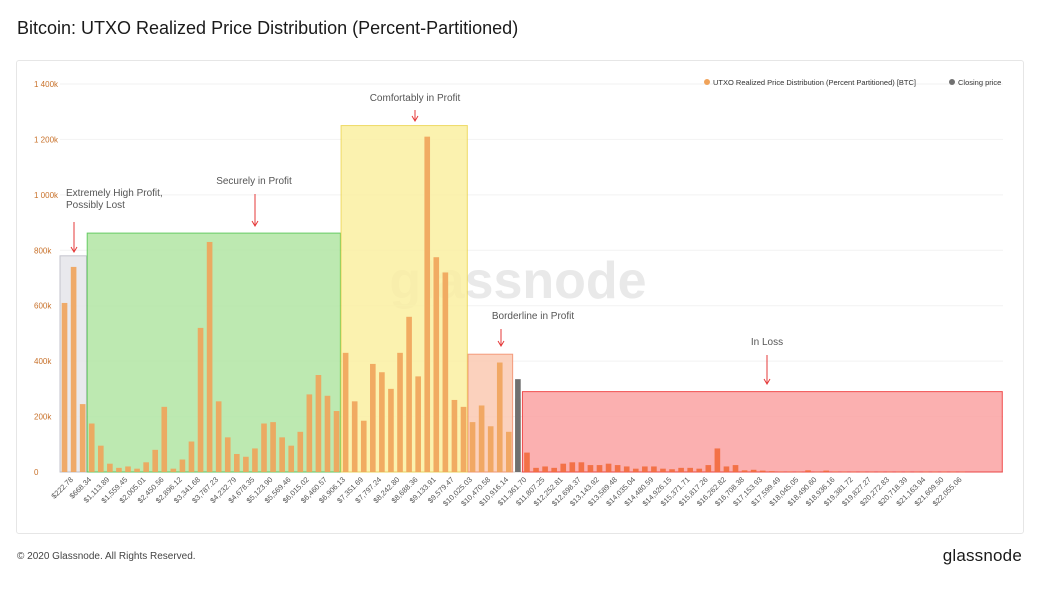  Describe the element at coordinates (533, 316) in the screenshot. I see `zone-label-border: Borderline in Profit` at that location.